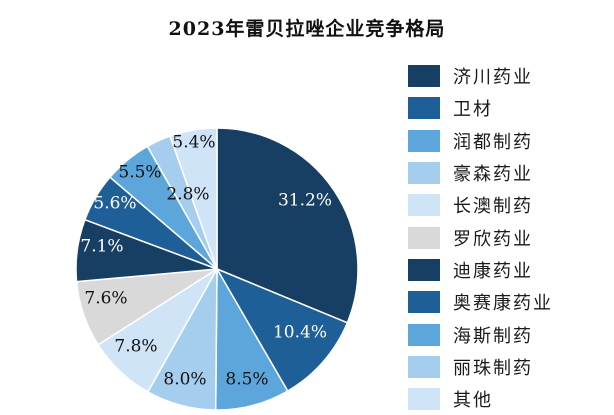 The width and height of the screenshot is (614, 415). I want to click on data-label: 5.4%, so click(193, 143).